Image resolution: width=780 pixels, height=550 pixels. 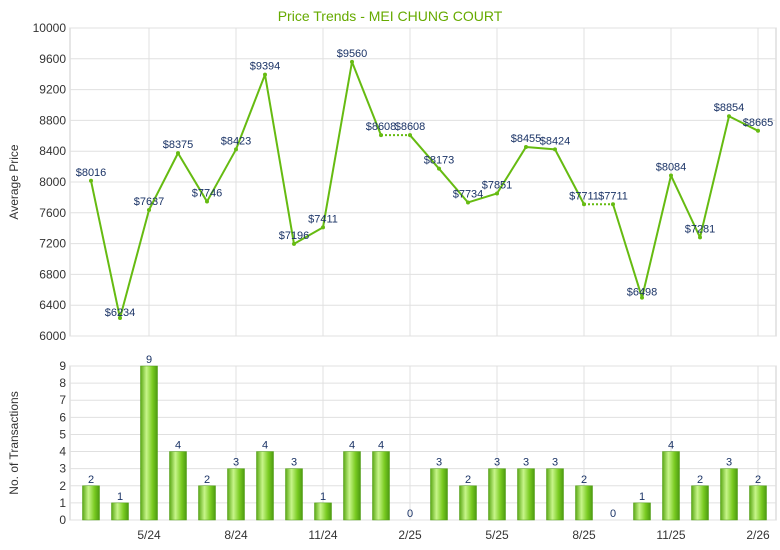 What do you see at coordinates (178, 145) in the screenshot?
I see `price-data-label: $8375` at bounding box center [178, 145].